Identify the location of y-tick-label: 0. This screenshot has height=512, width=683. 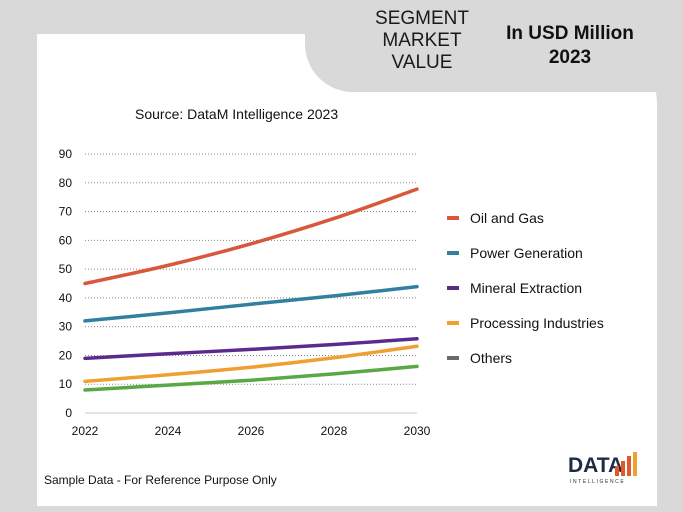
(68, 413).